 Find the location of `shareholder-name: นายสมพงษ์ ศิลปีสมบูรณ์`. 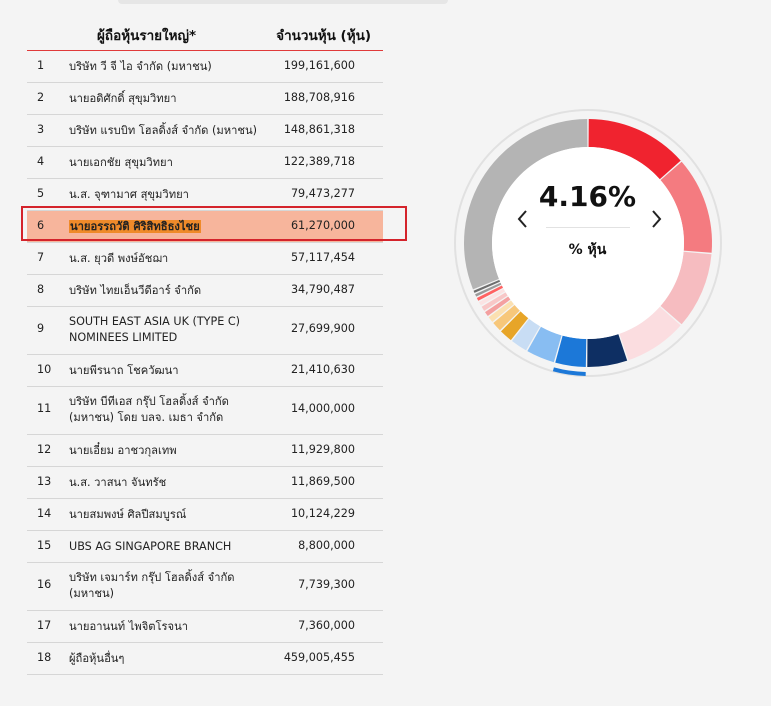

shareholder-name: นายสมพงษ์ ศิลปีสมบูรณ์ is located at coordinates (128, 514).